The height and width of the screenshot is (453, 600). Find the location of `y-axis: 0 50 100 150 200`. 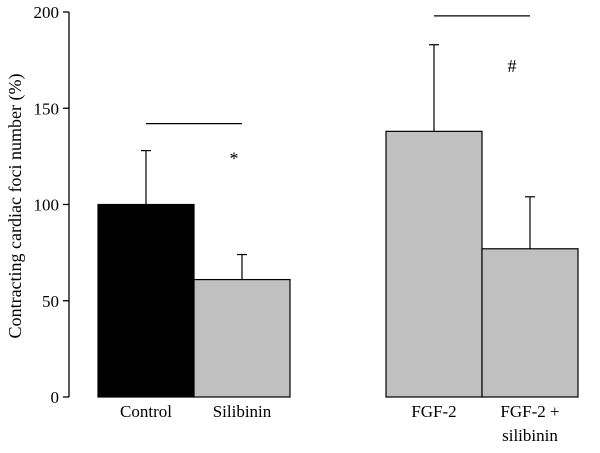

y-axis: 0 50 100 150 200 is located at coordinates (52, 205).